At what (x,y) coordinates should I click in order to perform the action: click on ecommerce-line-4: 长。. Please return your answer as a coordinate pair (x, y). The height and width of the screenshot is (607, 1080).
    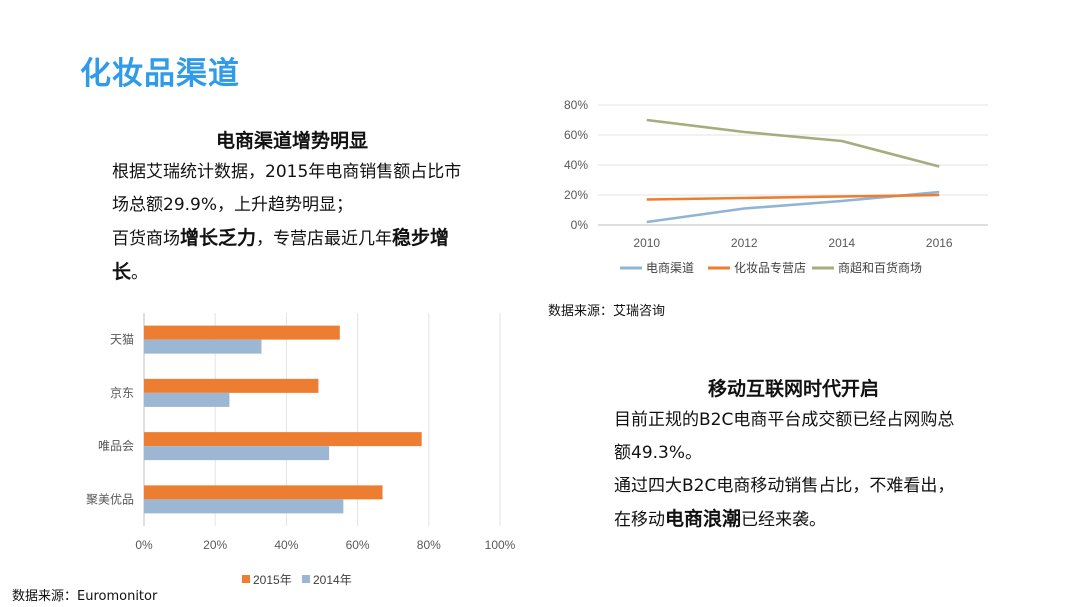
    Looking at the image, I should click on (312, 273).